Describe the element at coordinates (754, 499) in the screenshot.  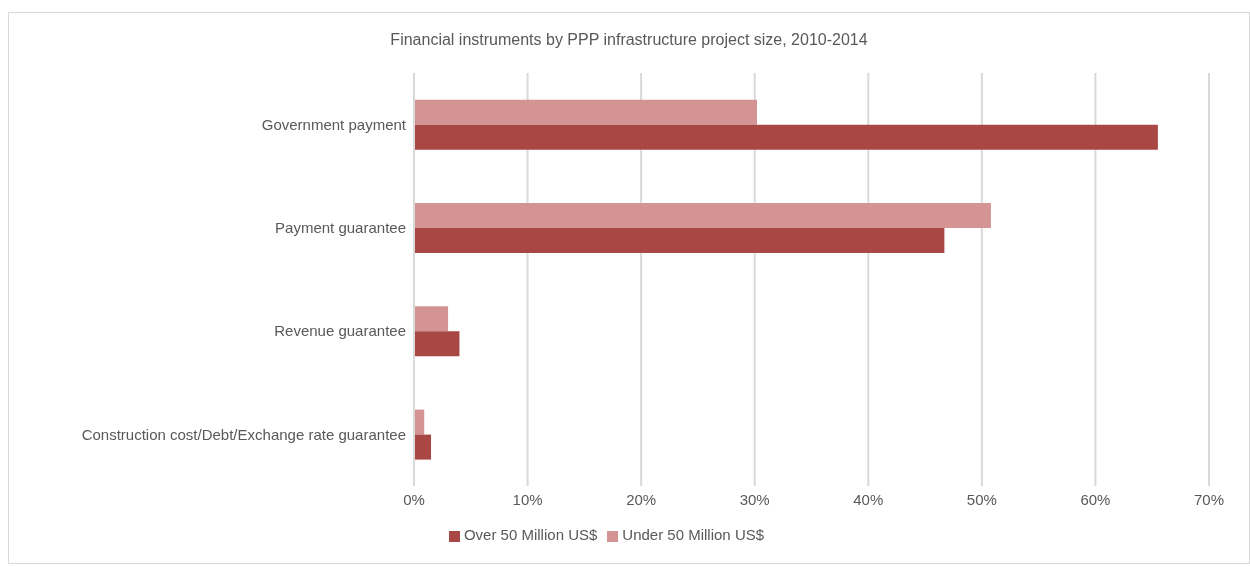
I see `x-tick-label: 30%` at that location.